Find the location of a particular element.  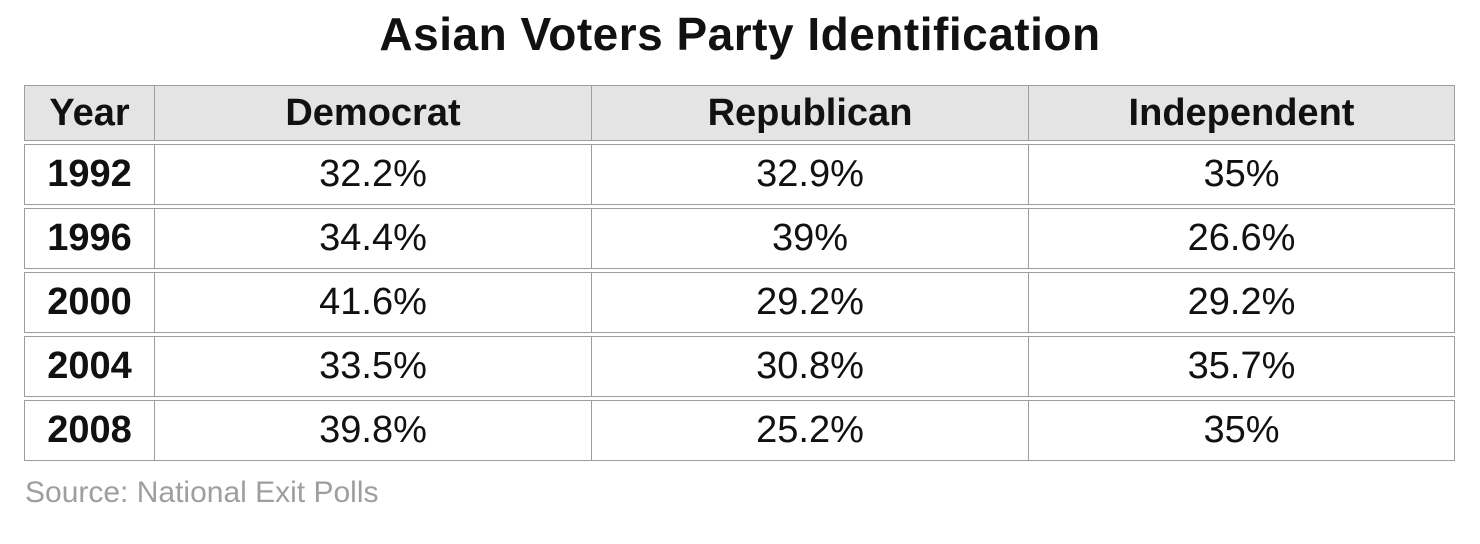

republican-value-cell: 30.8% is located at coordinates (810, 366).